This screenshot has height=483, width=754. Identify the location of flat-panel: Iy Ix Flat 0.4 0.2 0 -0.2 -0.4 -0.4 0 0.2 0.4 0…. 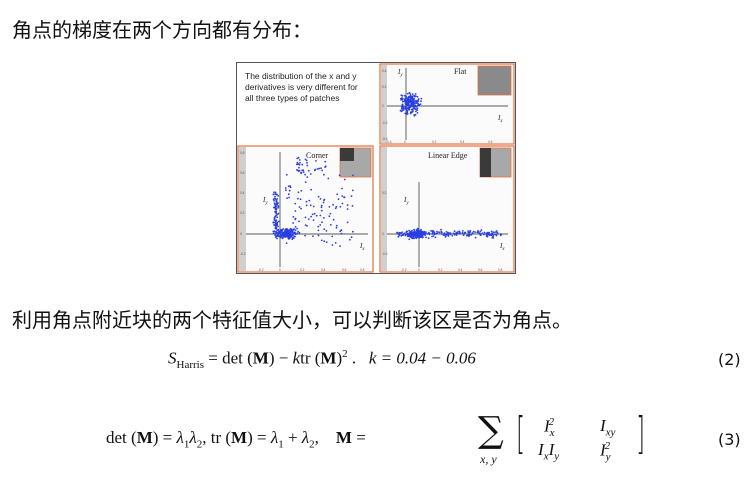
(447, 104).